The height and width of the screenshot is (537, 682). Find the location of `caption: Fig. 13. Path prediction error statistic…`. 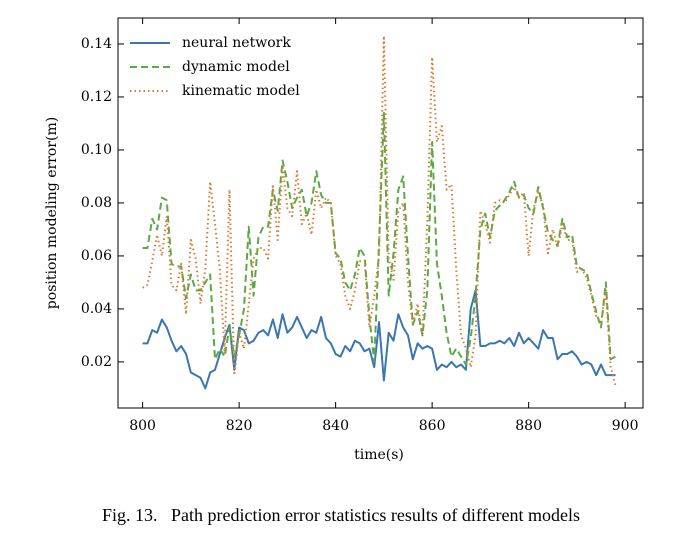

caption: Fig. 13. Path prediction error statistic… is located at coordinates (341, 515).